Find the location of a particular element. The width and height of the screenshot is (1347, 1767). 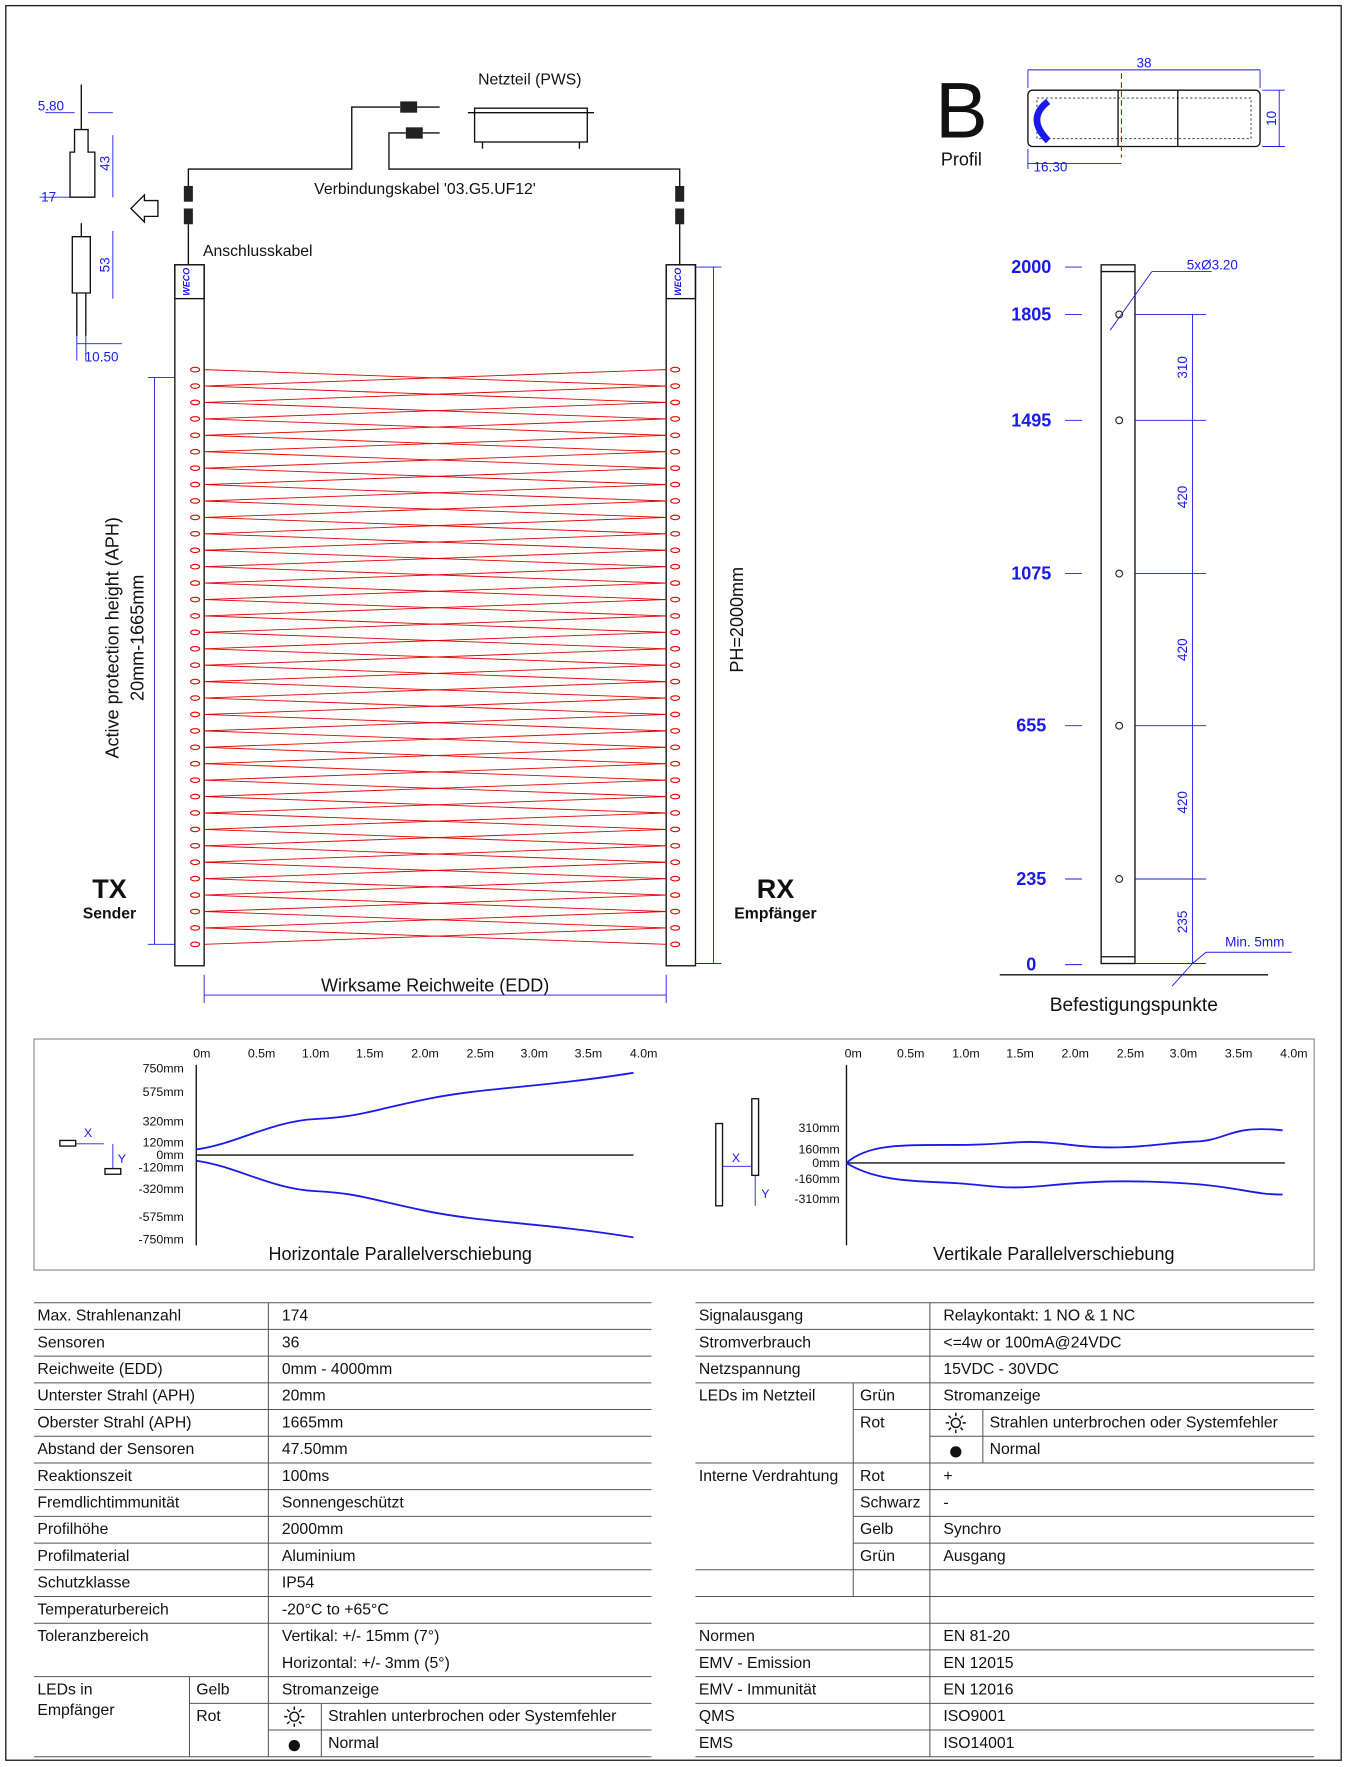

cell-text: Normen is located at coordinates (727, 1636).